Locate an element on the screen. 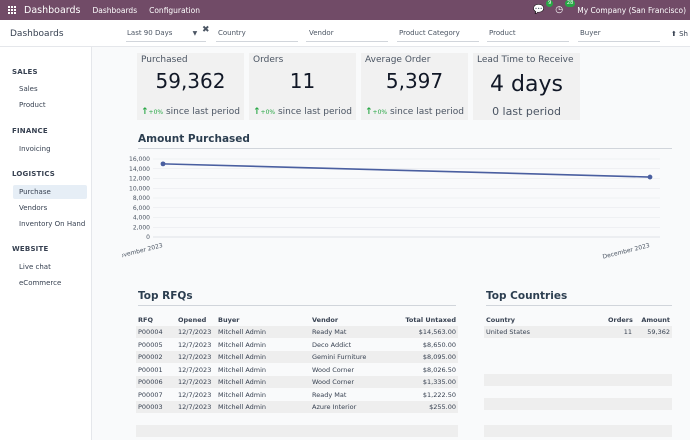 The height and width of the screenshot is (440, 690). x-tick-label: December 2023 is located at coordinates (626, 251).